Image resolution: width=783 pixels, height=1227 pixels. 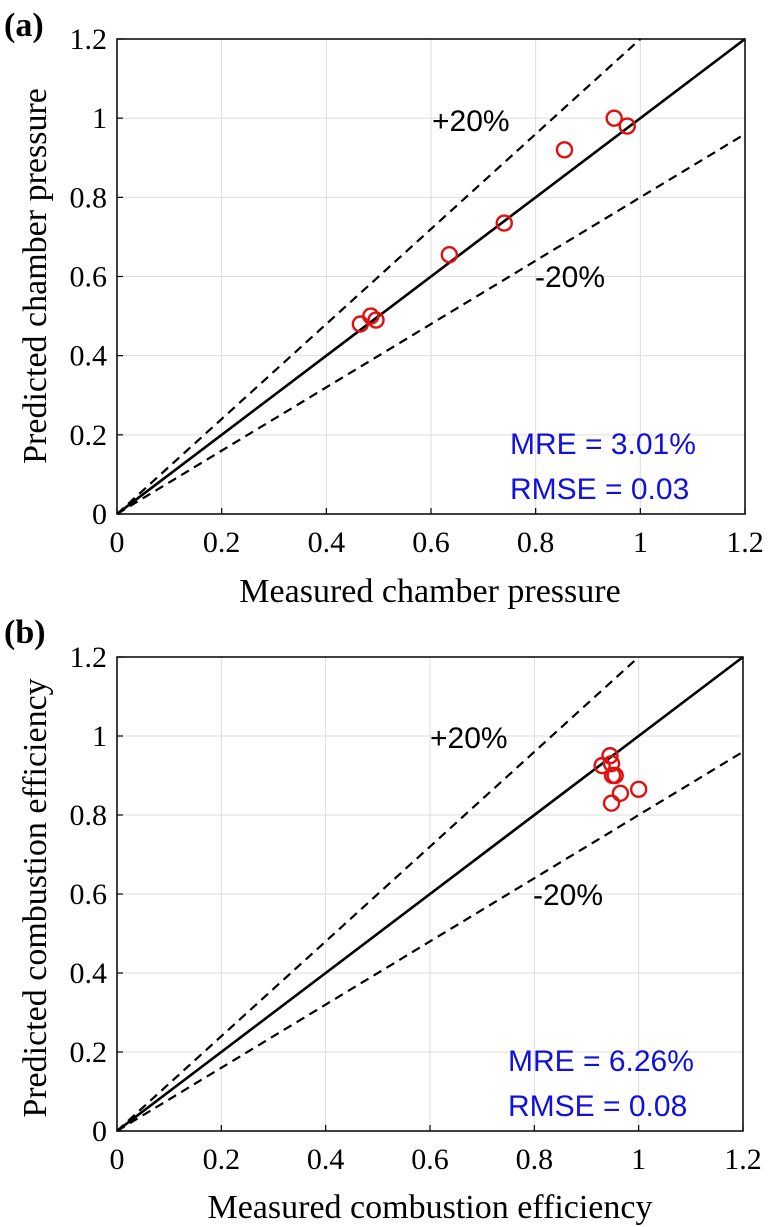 What do you see at coordinates (599, 489) in the screenshot?
I see `rmse-label-a: RMSE = 0.03` at bounding box center [599, 489].